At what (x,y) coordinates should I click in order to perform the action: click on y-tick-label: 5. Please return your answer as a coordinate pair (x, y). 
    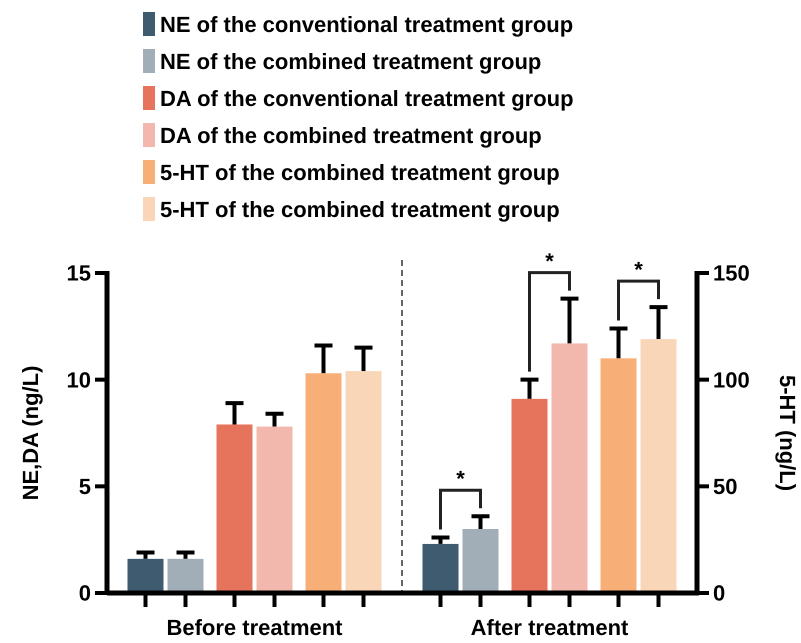
    Looking at the image, I should click on (84, 487).